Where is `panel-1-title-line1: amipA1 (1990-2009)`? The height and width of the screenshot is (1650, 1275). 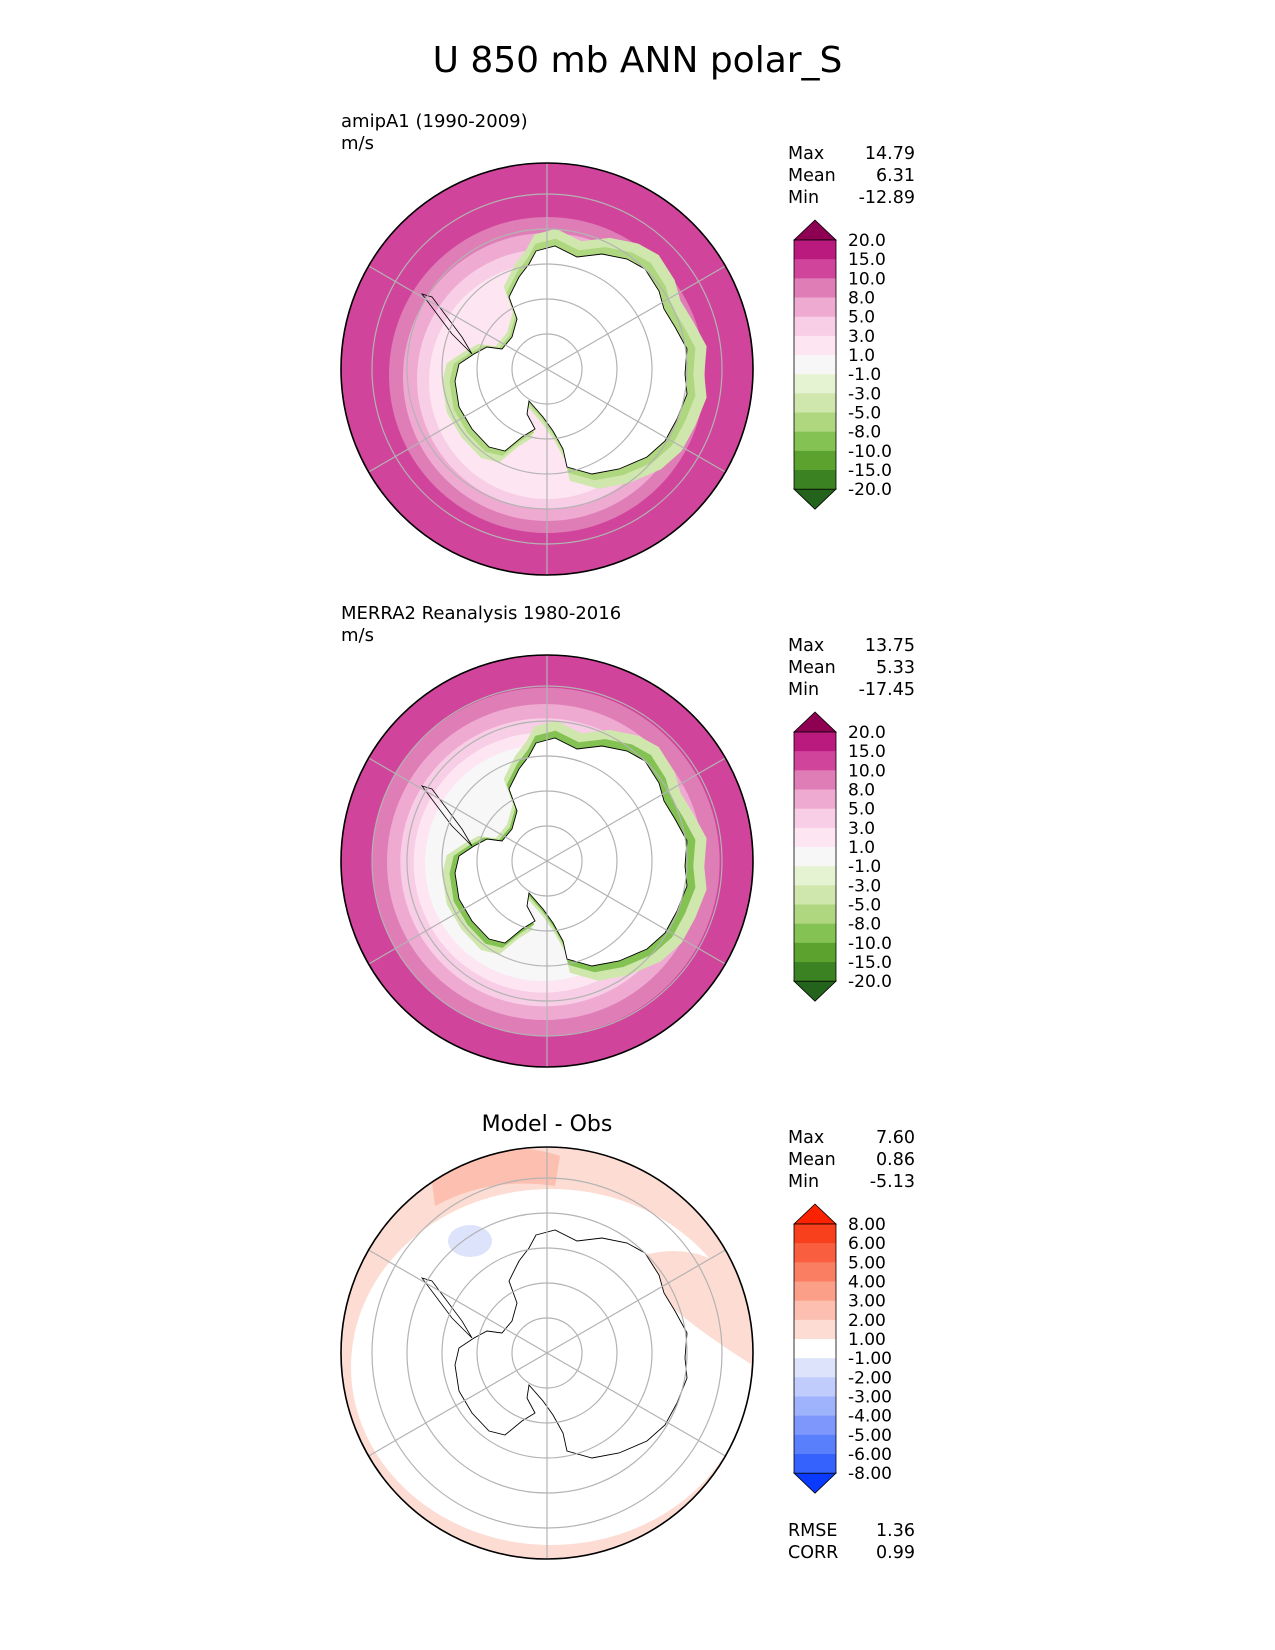 panel-1-title-line1: amipA1 (1990-2009) is located at coordinates (434, 121).